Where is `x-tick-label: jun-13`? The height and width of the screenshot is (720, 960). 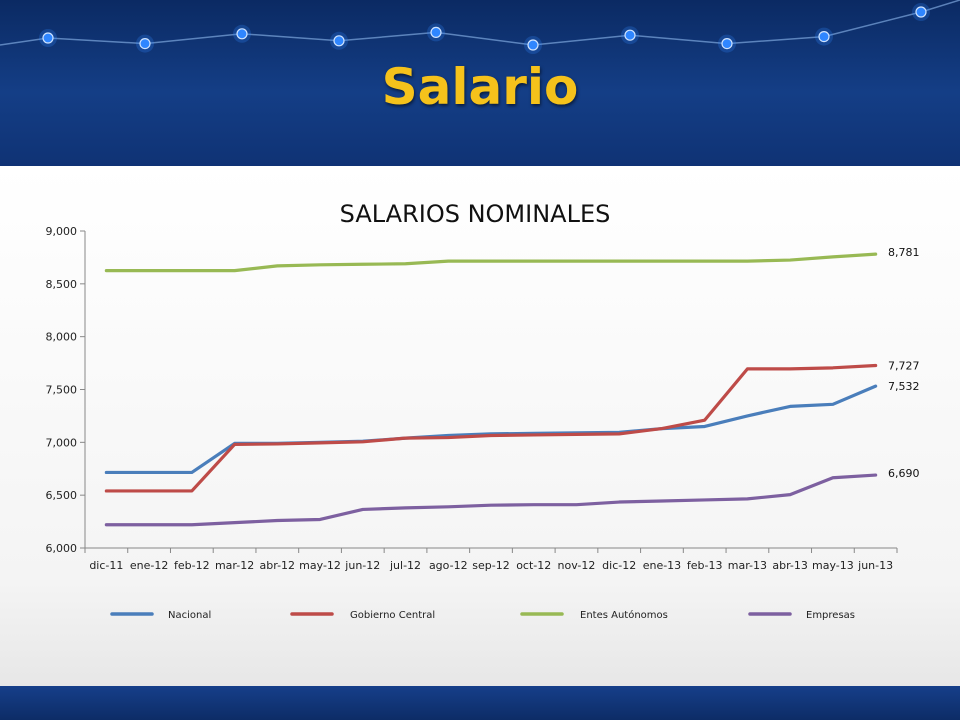 x-tick-label: jun-13 is located at coordinates (875, 565).